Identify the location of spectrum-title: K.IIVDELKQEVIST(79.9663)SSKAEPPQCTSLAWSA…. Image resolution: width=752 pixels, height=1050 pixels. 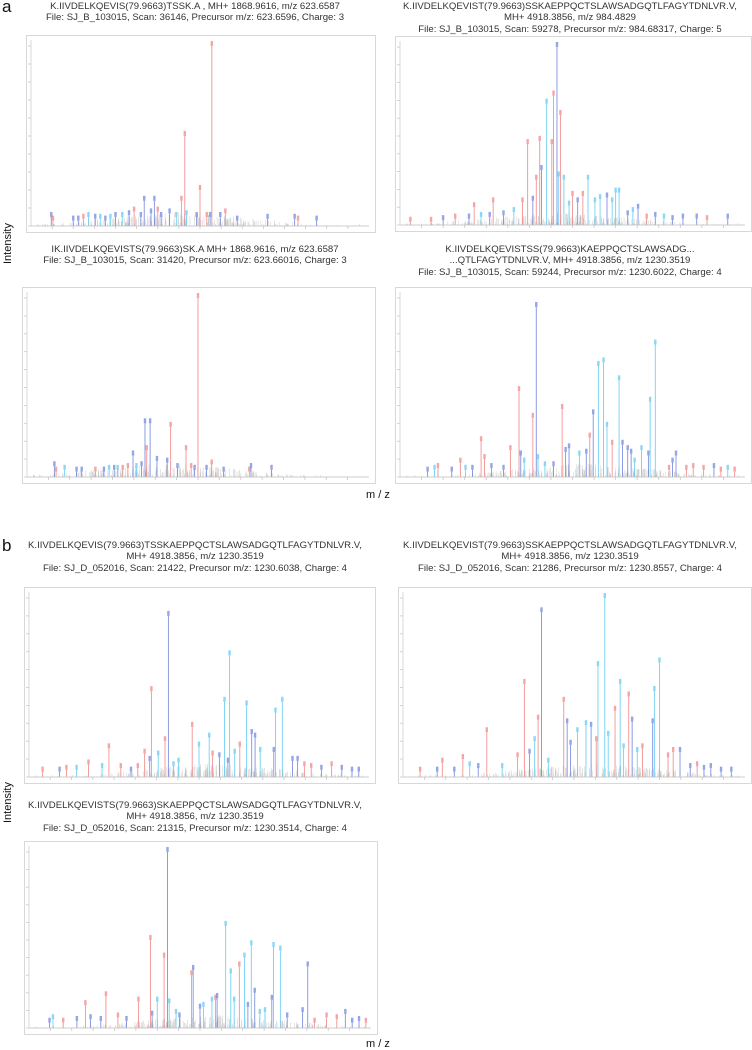
(570, 18).